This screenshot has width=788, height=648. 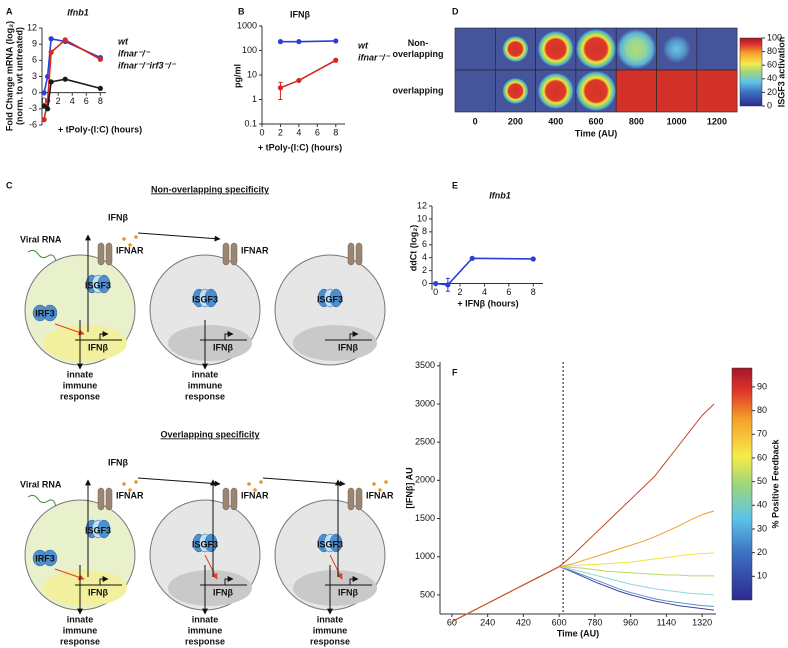 I want to click on y-tick-label: 3, so click(x=34, y=76).